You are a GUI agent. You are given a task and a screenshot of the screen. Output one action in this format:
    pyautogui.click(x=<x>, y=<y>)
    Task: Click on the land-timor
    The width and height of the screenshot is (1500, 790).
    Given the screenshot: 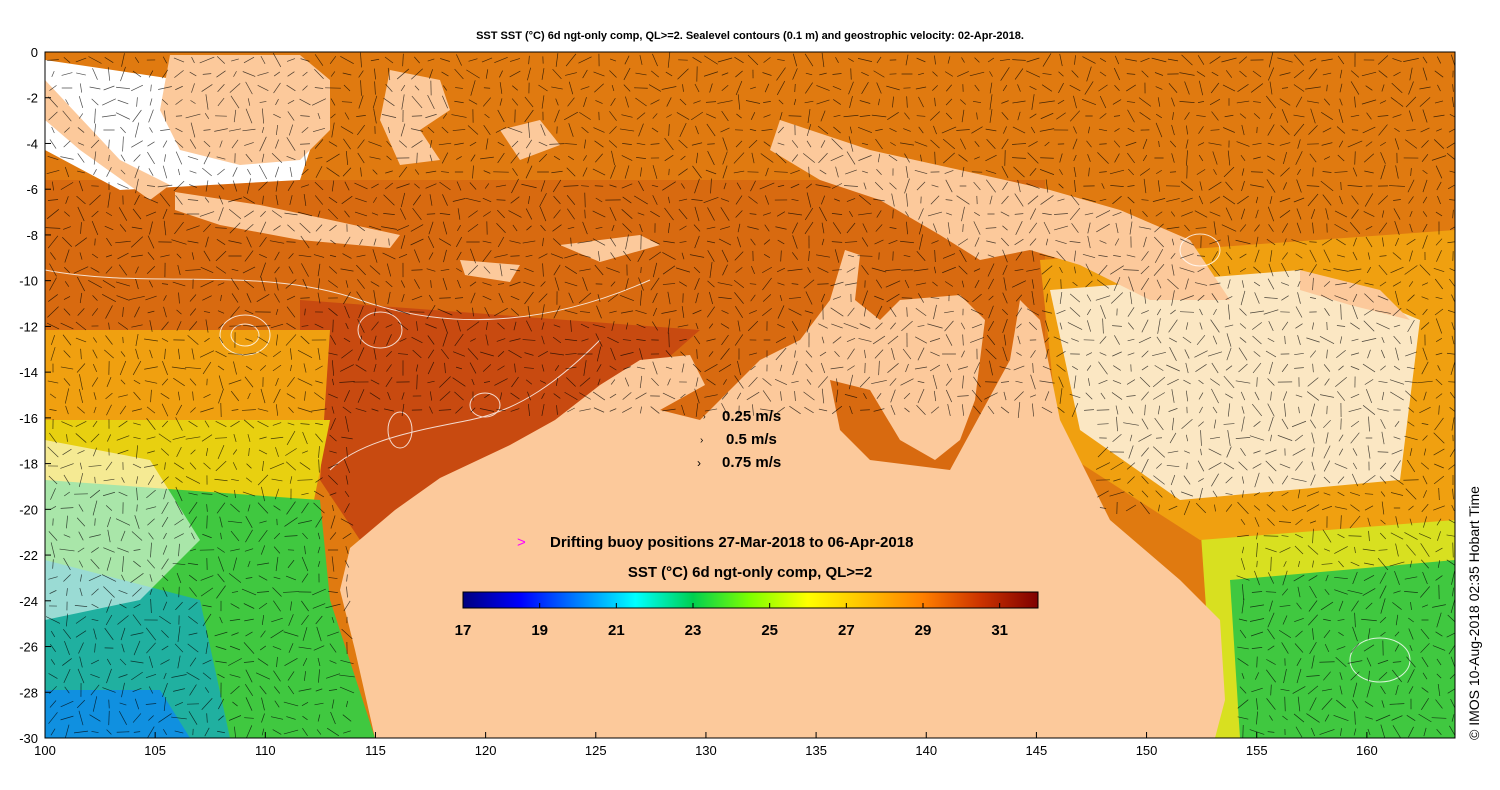 What is the action you would take?
    pyautogui.click(x=610, y=248)
    